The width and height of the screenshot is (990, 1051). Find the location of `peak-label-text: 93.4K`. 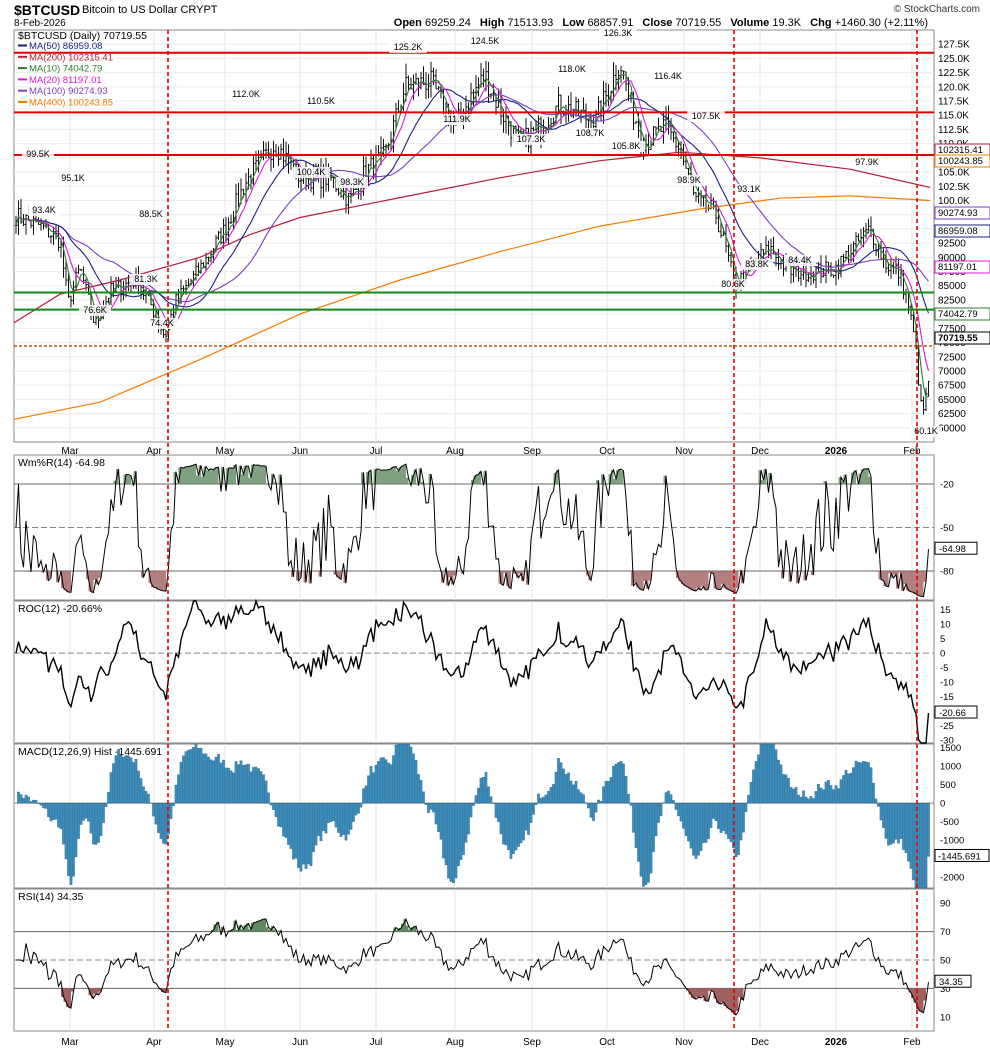

peak-label-text: 93.4K is located at coordinates (44, 210).